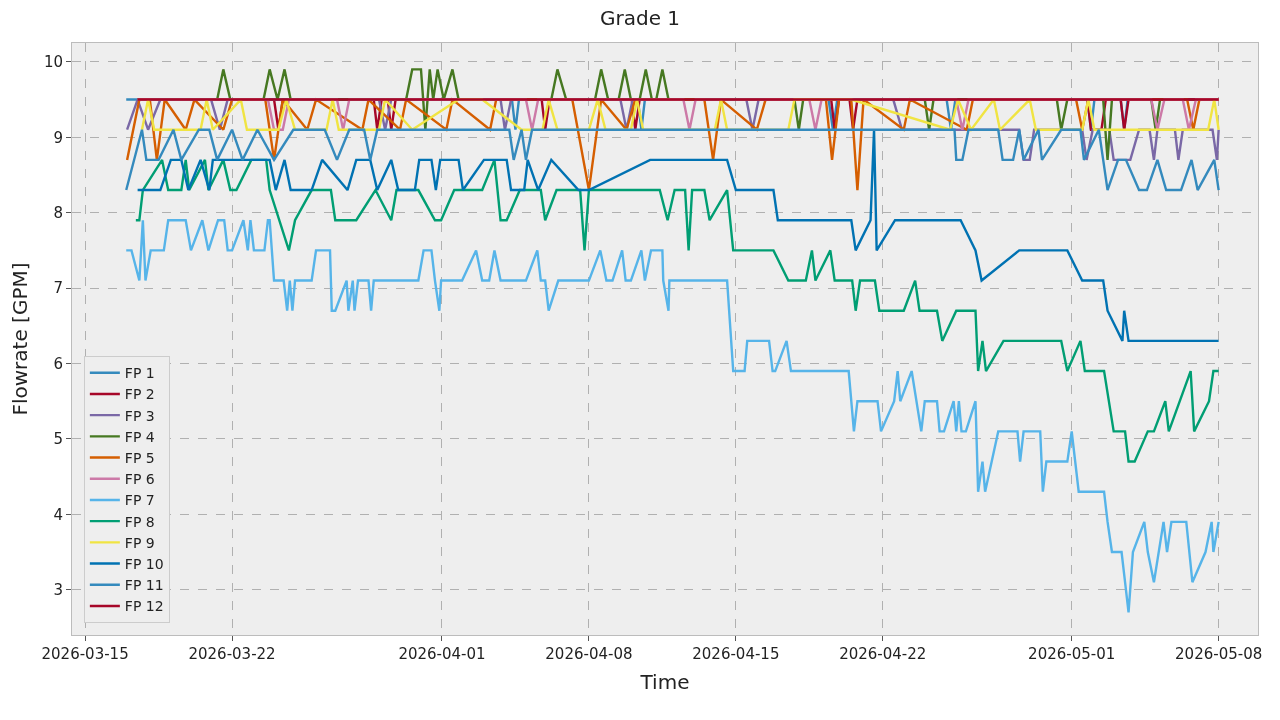 This screenshot has width=1280, height=720. What do you see at coordinates (53, 62) in the screenshot?
I see `y-tick-label: 10` at bounding box center [53, 62].